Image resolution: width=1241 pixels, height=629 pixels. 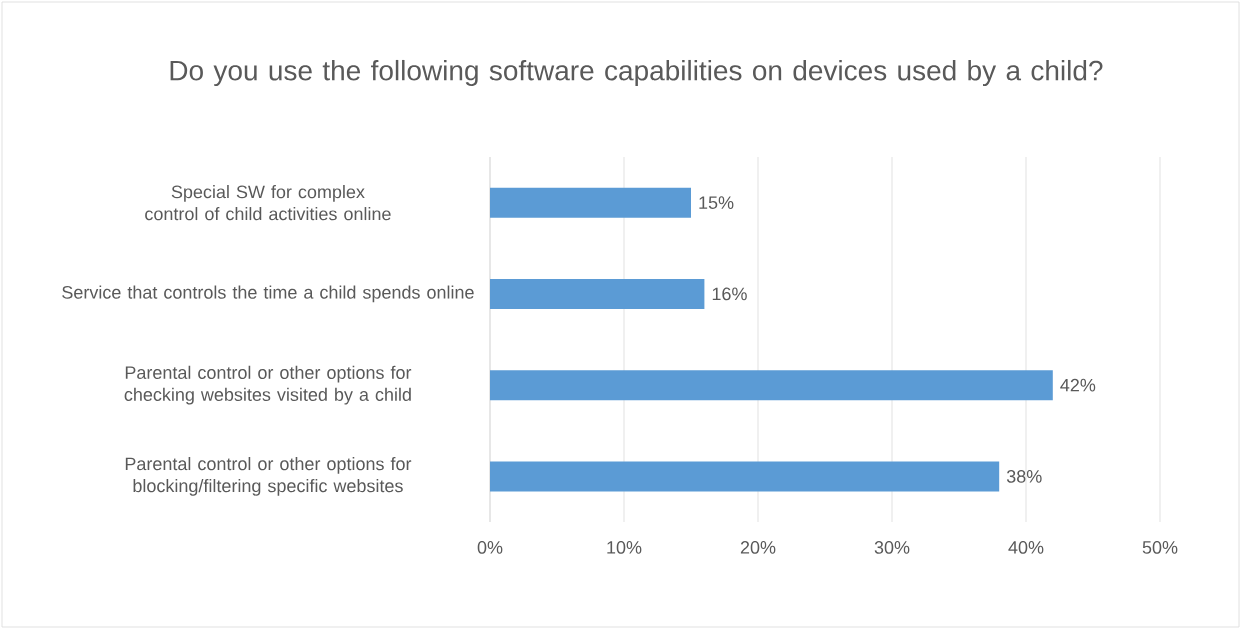 What do you see at coordinates (490, 547) in the screenshot?
I see `x-tick-label: 0%` at bounding box center [490, 547].